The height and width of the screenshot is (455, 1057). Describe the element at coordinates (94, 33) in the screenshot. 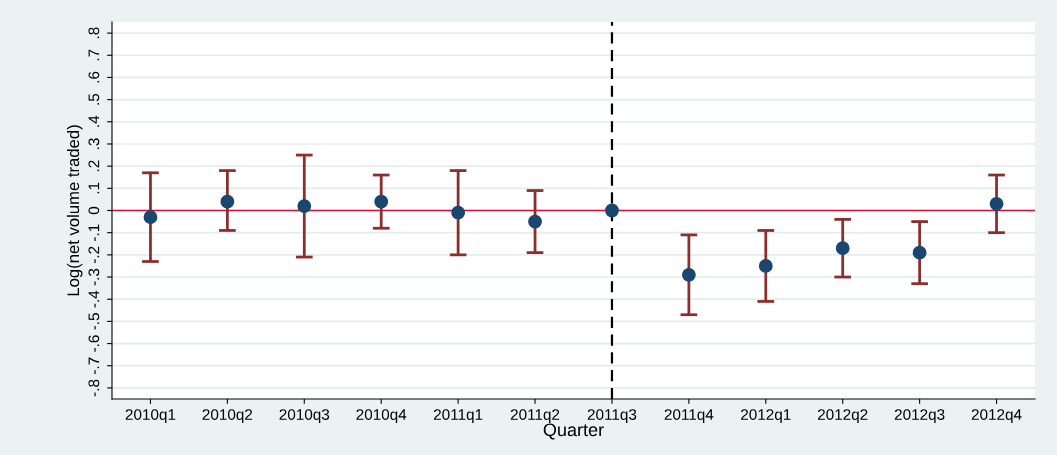

I see `y-tick-label: .8` at that location.